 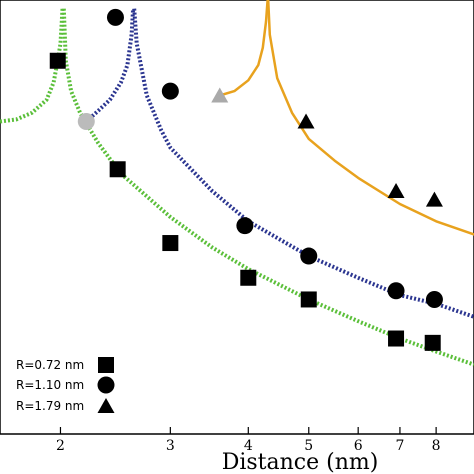 What do you see at coordinates (110, 65) in the screenshot?
I see `fit-curve-2-left` at bounding box center [110, 65].